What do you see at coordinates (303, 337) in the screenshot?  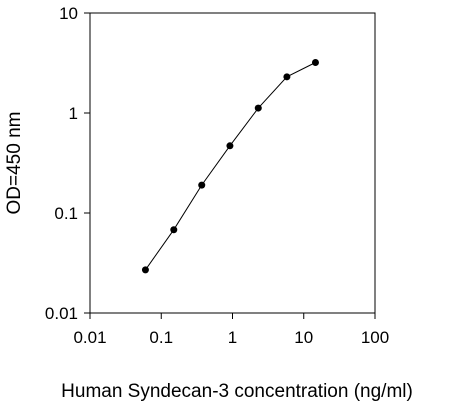 I see `x-tick-label: 10` at bounding box center [303, 337].